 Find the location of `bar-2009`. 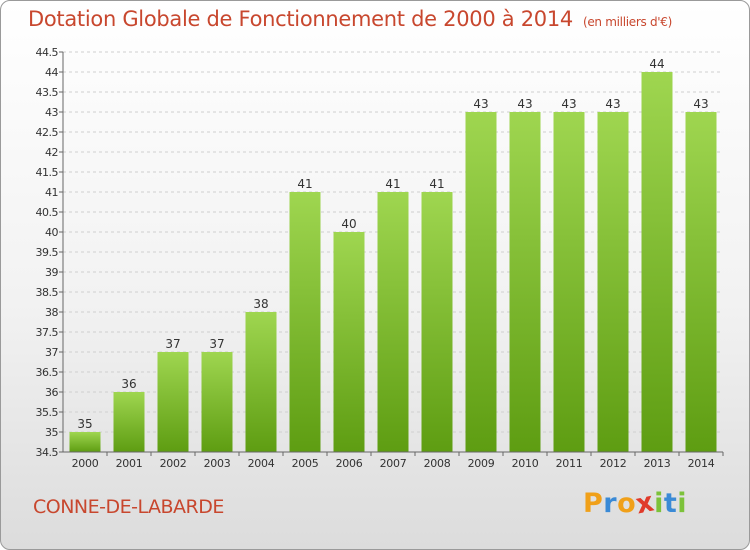

bar-2009 is located at coordinates (481, 282).